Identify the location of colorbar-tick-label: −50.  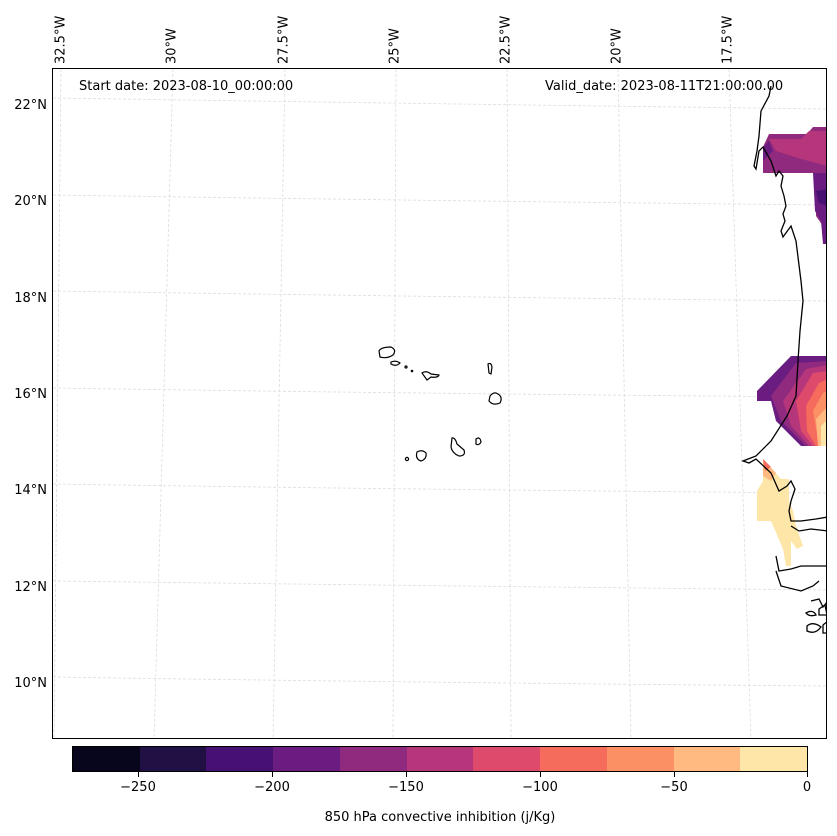
(674, 787).